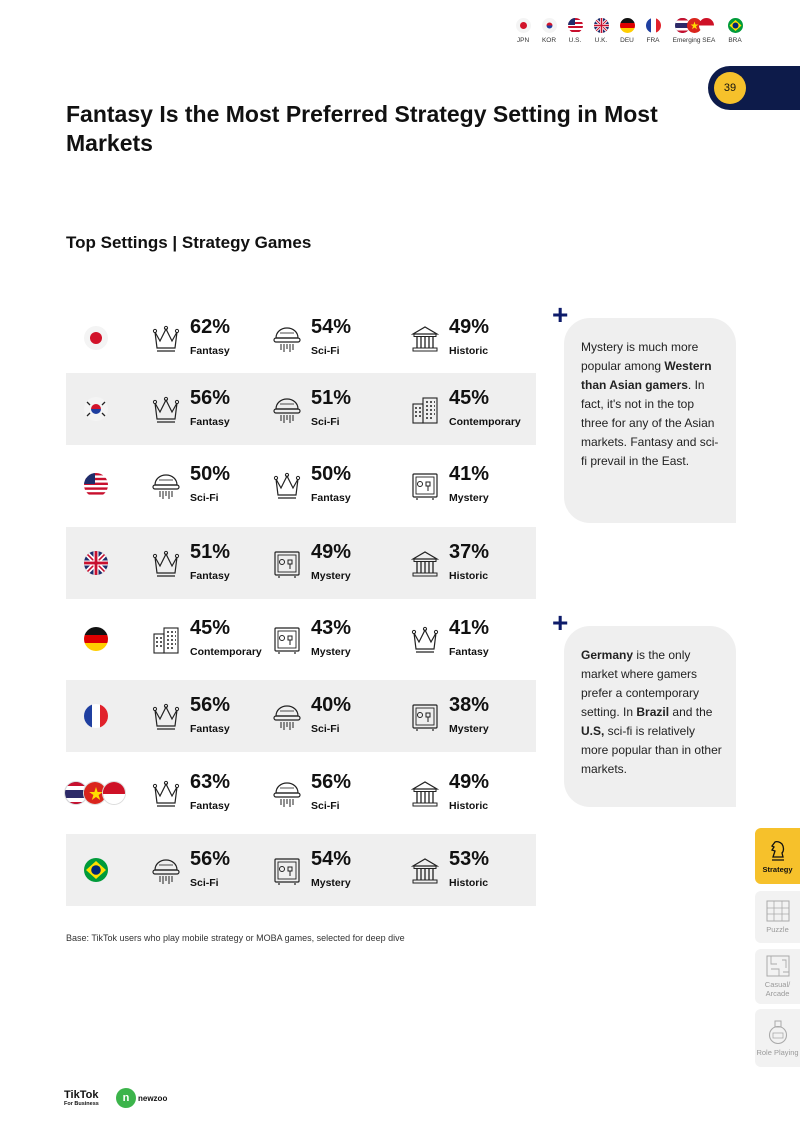 This screenshot has height=1131, width=800. I want to click on table-row: 56% Fantasy 40% Sci-Fi 38% Mystery, so click(301, 716).